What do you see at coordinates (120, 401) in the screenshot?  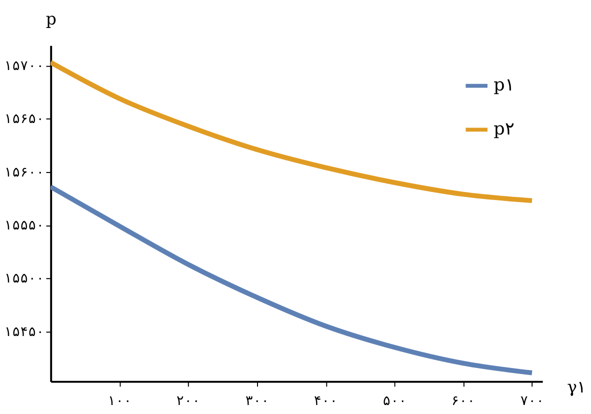 I see `x-tick-label: ۱۰۰` at bounding box center [120, 401].